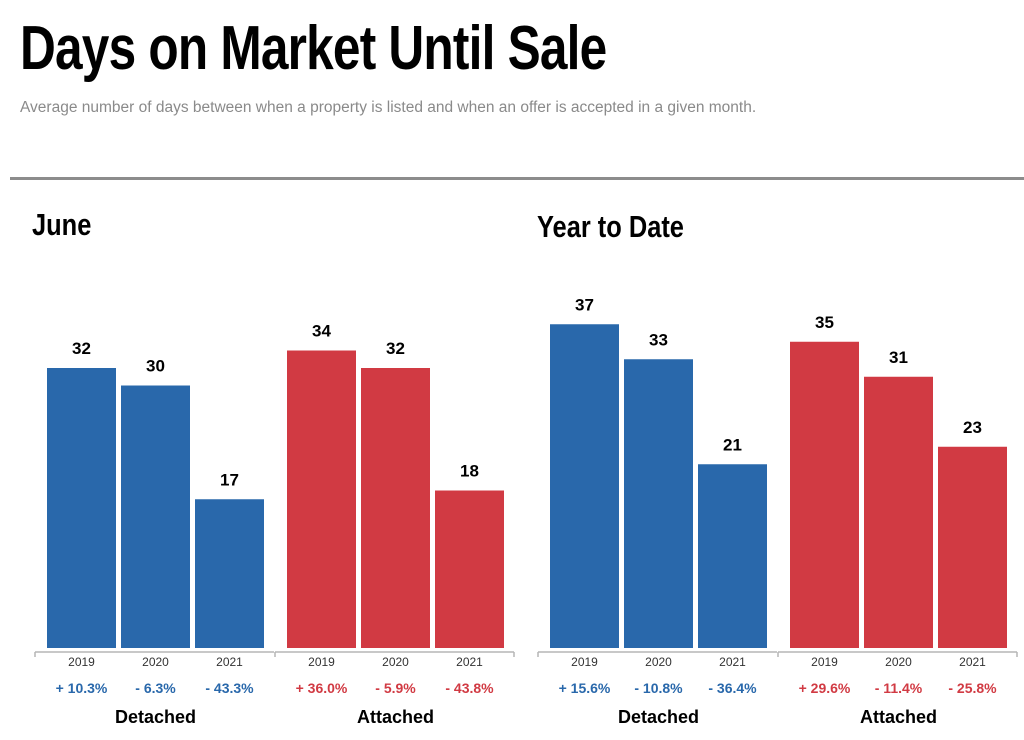  I want to click on percent-change-label: + 36.0%, so click(322, 688).